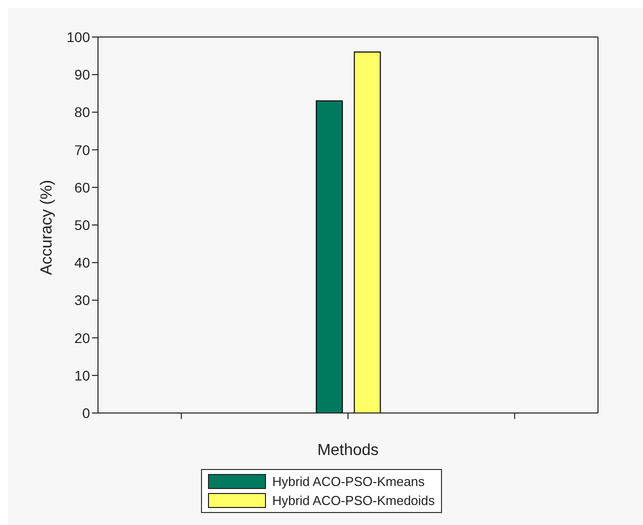 Image resolution: width=643 pixels, height=525 pixels. Describe the element at coordinates (348, 482) in the screenshot. I see `legend-label: Hybrid ACO-PSO-Kmeans` at that location.